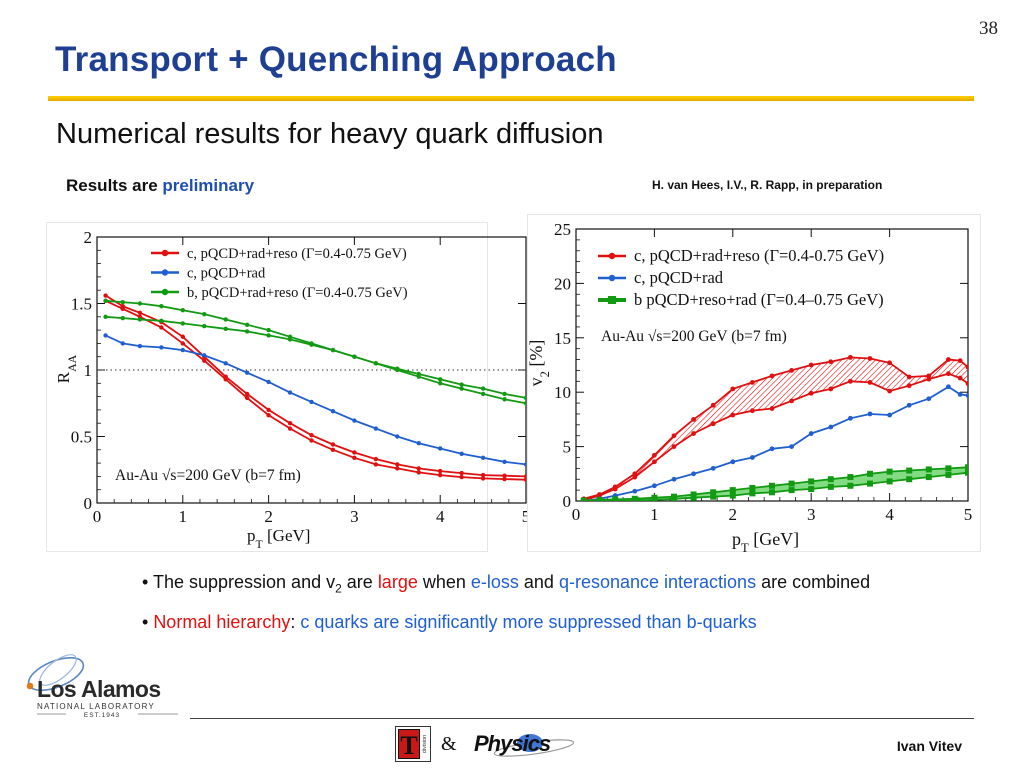 Image resolution: width=1024 pixels, height=769 pixels. Describe the element at coordinates (99, 689) in the screenshot. I see `logo-name: Los Alamos` at that location.